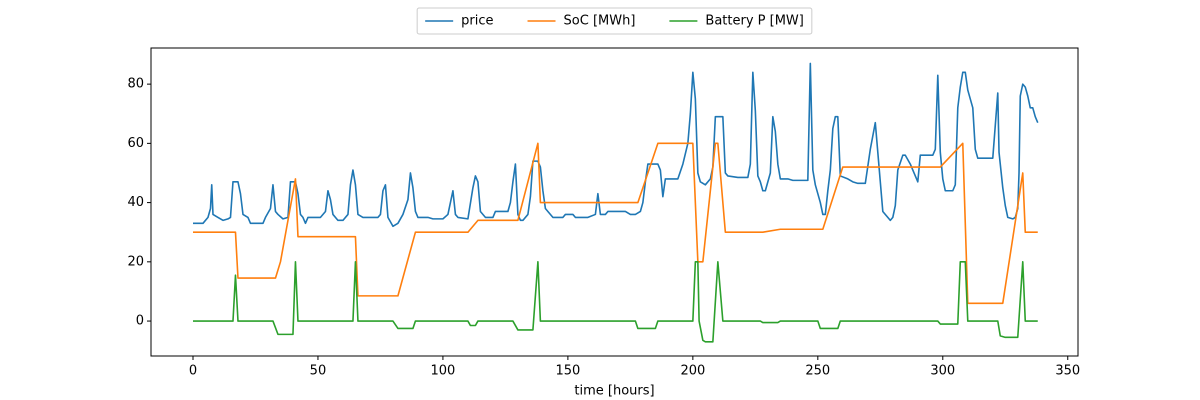 The width and height of the screenshot is (1200, 400). Describe the element at coordinates (942, 371) in the screenshot. I see `x-tick-label: 300` at that location.